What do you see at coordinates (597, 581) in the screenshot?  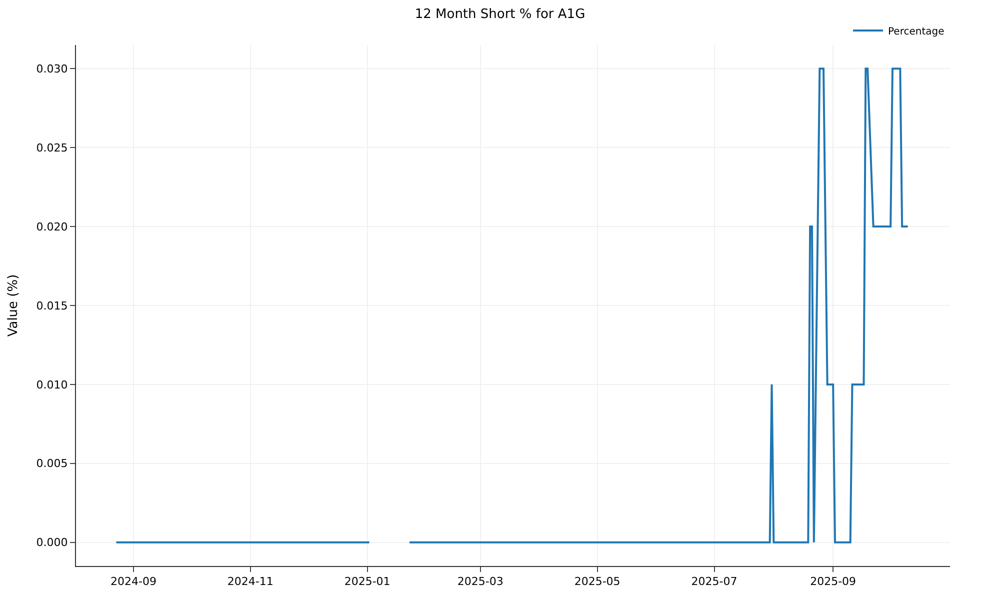 I see `x-tick-label: 2025-05` at bounding box center [597, 581].